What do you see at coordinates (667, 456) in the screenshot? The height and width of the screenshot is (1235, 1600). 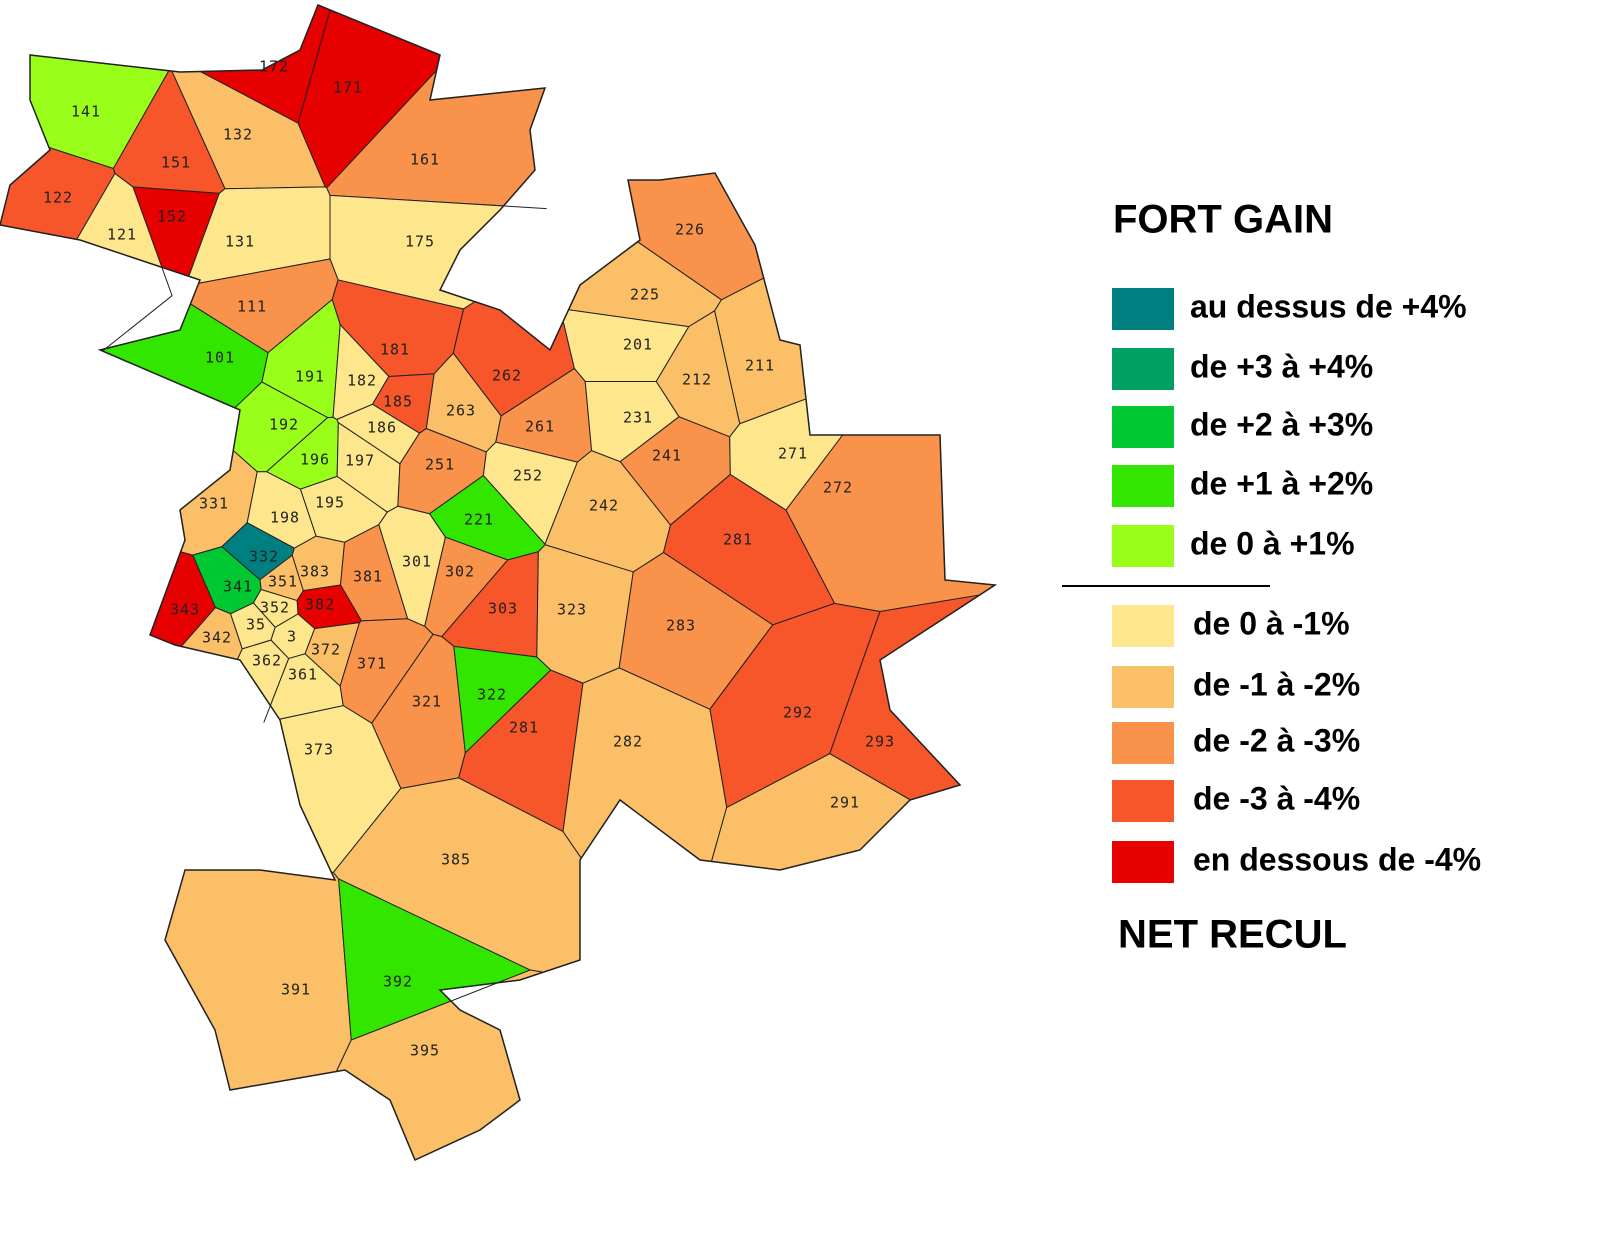 I see `district-label: 241` at bounding box center [667, 456].